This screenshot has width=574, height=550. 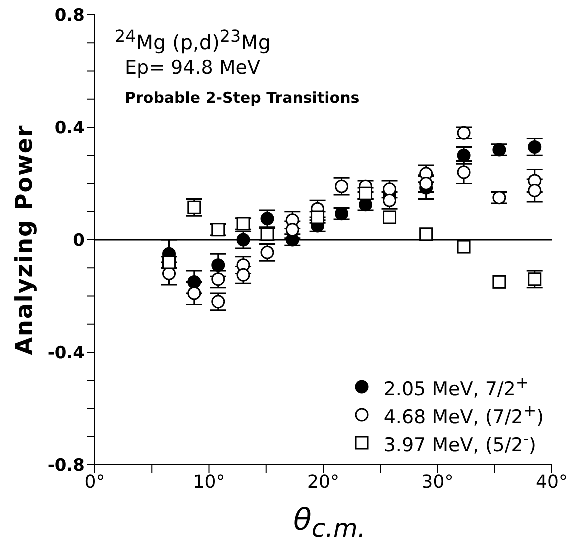 I want to click on x-axis-title: θ$_{c.m.}$, so click(x=330, y=523).